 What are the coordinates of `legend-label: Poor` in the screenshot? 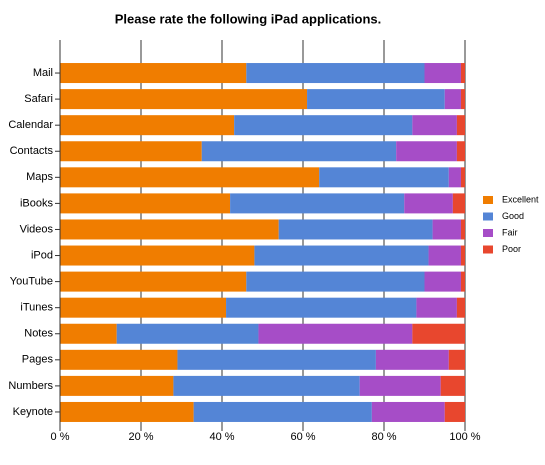 It's located at (511, 249).